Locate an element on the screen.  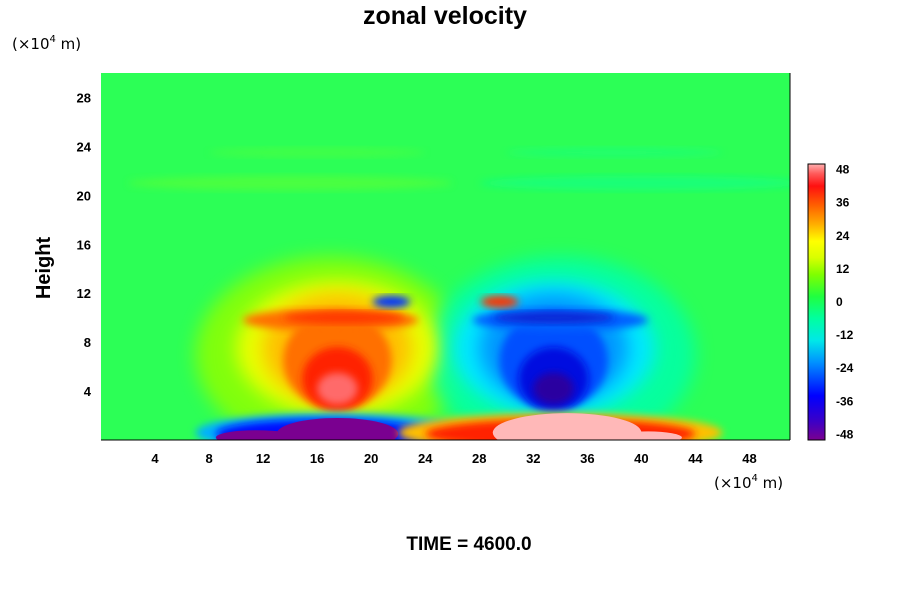
x-tick-labels: 4 8 12 16 20 24 28 32 36 40 44 48 is located at coordinates (453, 458).